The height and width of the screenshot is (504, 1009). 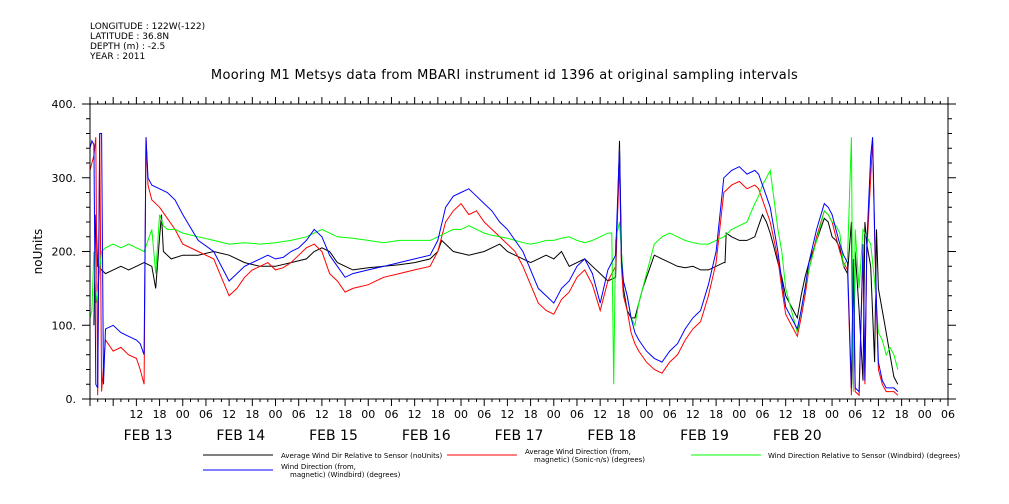 I want to click on x-date-label: FEB 19, so click(x=704, y=436).